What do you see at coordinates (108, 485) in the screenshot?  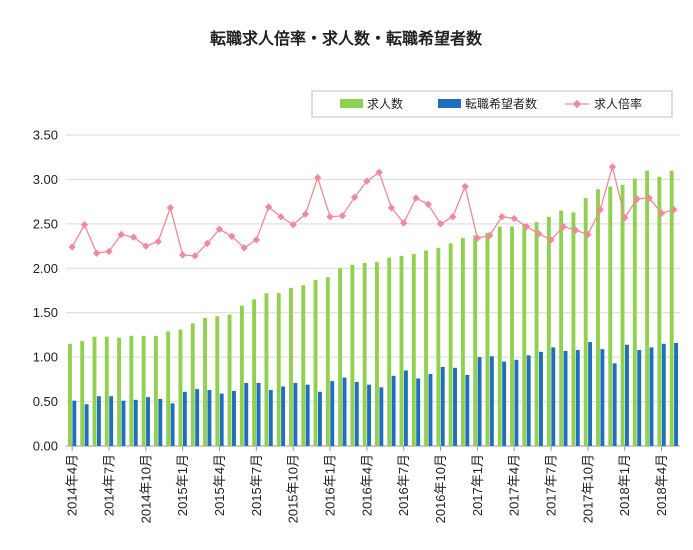 I see `x-tick-label: 2014年7月` at bounding box center [108, 485].